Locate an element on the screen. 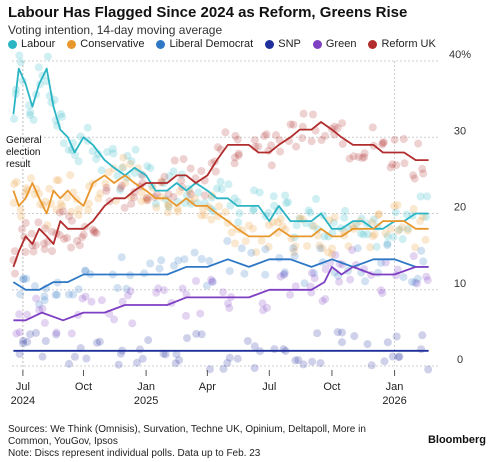 Image resolution: width=500 pixels, height=462 pixels. legend-item-reform-uk: Reform UK is located at coordinates (402, 44).